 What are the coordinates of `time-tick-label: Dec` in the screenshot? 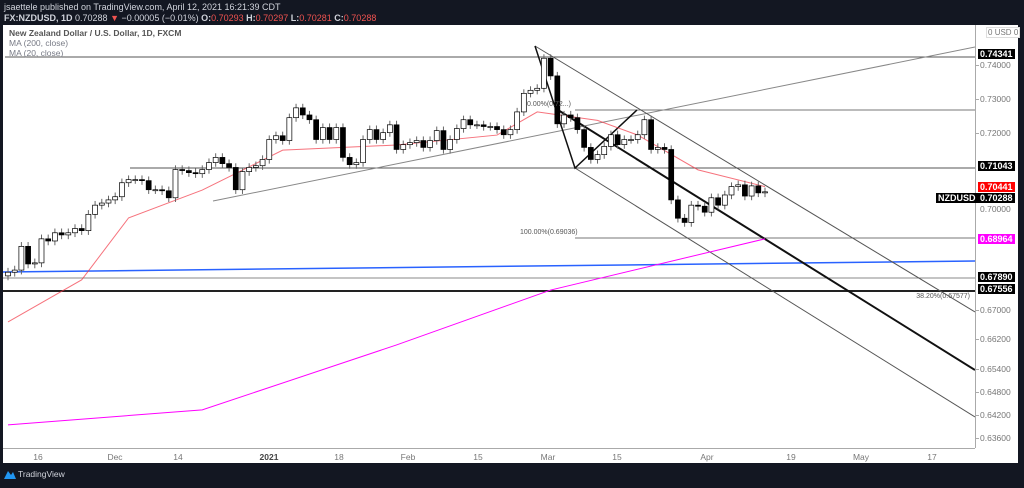 It's located at (115, 457).